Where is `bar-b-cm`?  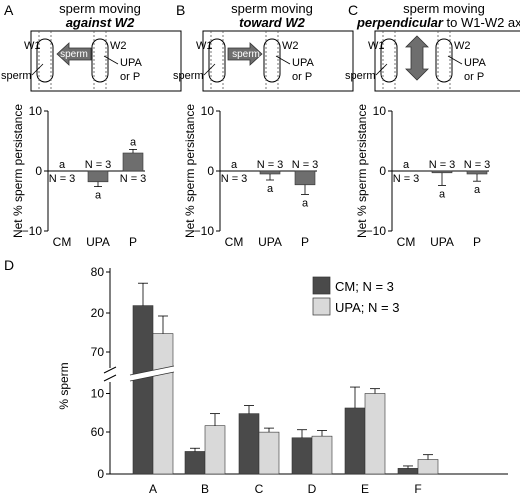 bar-b-cm is located at coordinates (195, 463).